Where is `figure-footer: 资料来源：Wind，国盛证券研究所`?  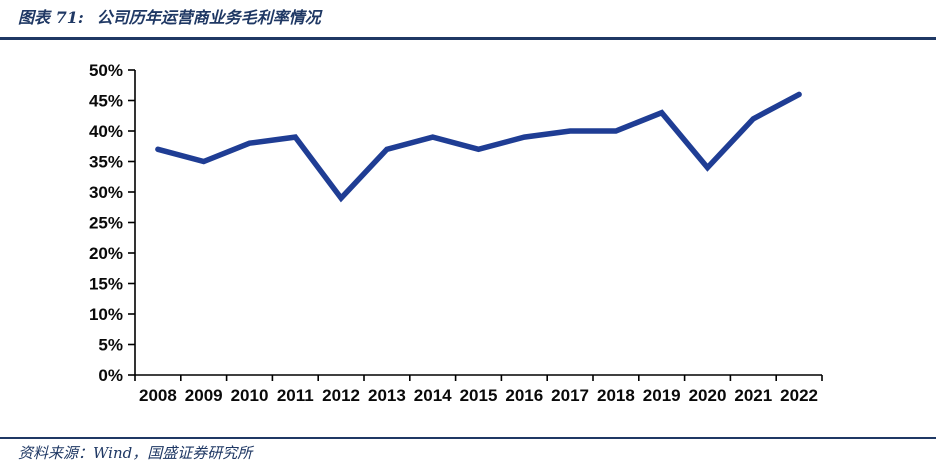 figure-footer: 资料来源：Wind，国盛证券研究所 is located at coordinates (135, 453).